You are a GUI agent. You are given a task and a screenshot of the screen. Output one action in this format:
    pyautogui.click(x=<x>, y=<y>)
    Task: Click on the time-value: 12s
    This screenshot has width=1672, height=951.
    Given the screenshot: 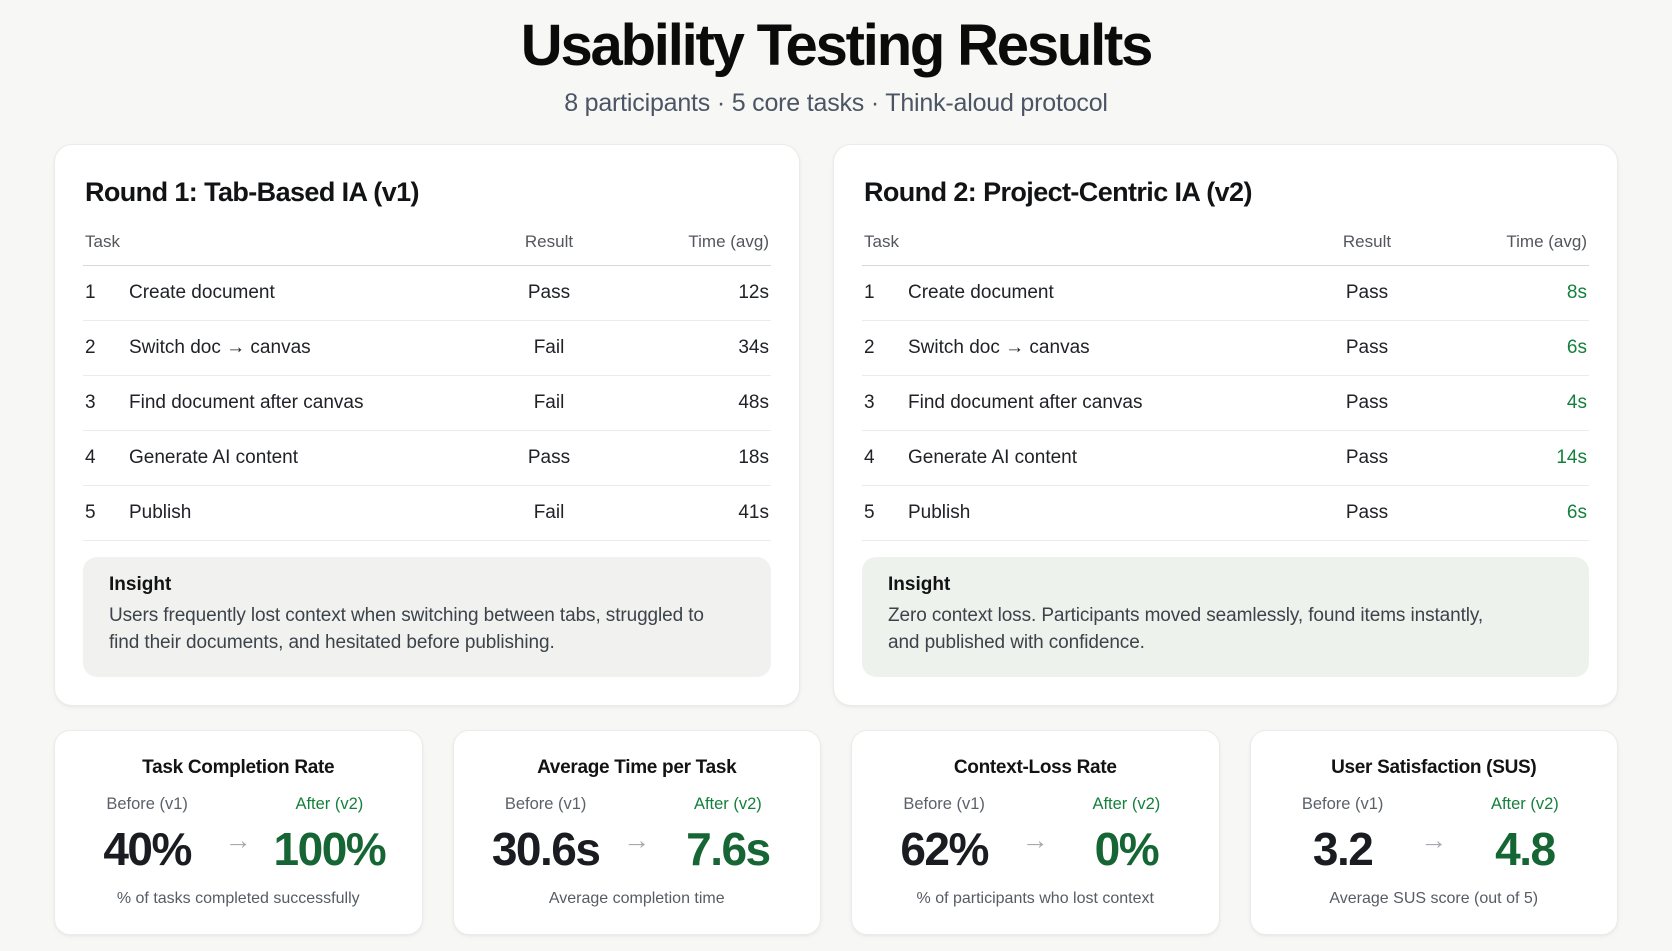 What is the action you would take?
    pyautogui.click(x=753, y=292)
    